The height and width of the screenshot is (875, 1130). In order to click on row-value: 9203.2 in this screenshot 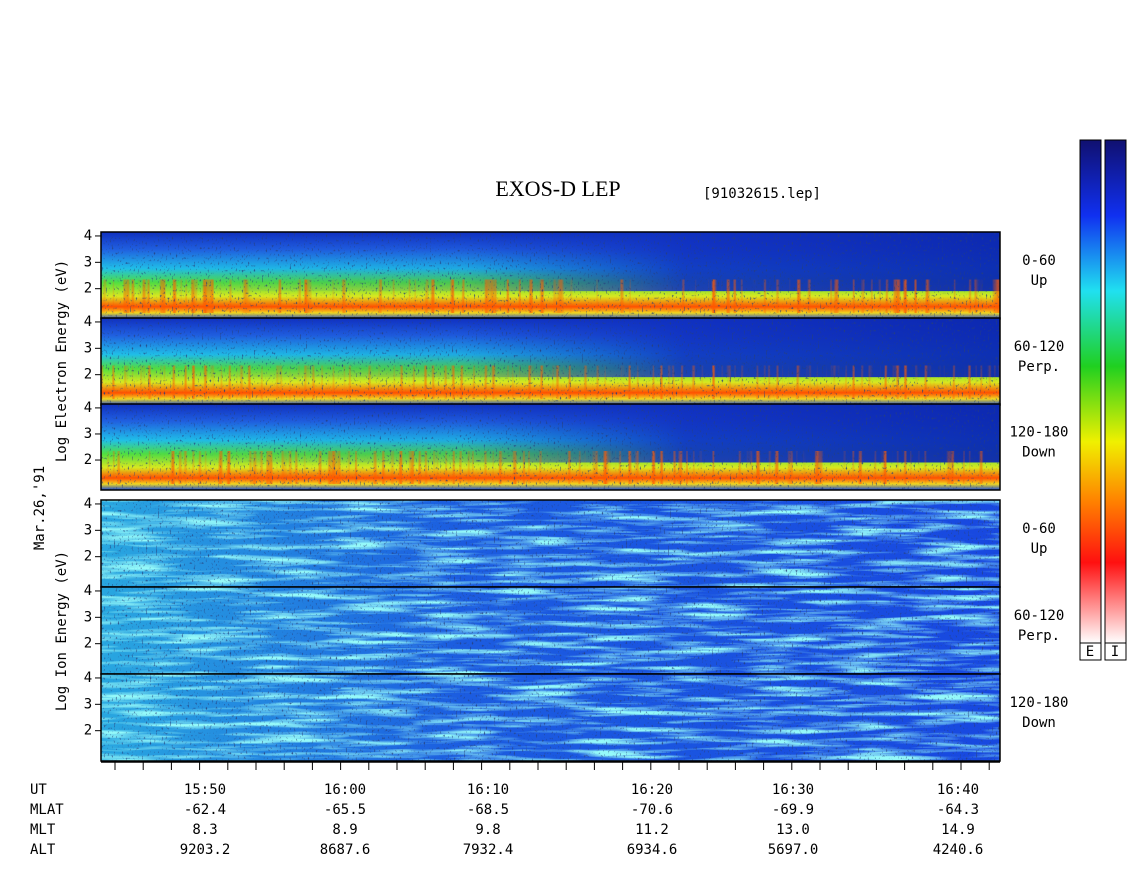, I will do `click(205, 850)`.